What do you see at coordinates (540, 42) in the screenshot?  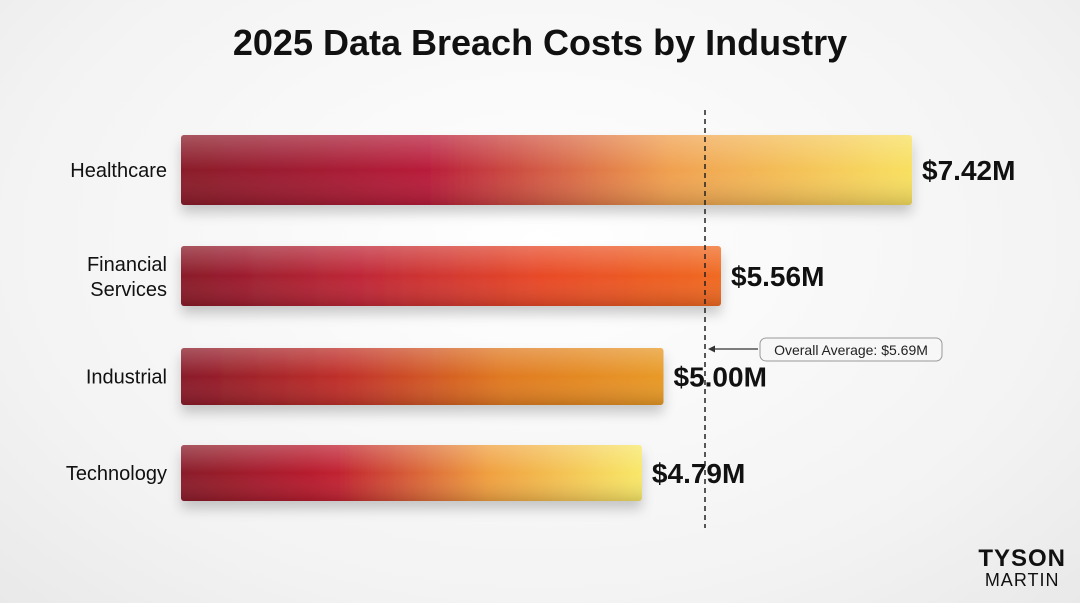 I see `chart-title: 2025 Data Breach Costs by Industry` at bounding box center [540, 42].